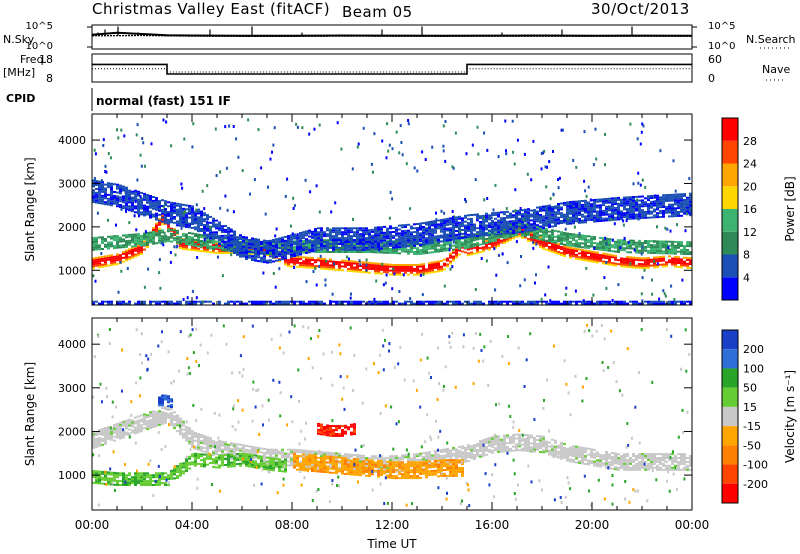 This screenshot has height=554, width=800. What do you see at coordinates (211, 9) in the screenshot?
I see `chart-title: Christmas Valley East (fitACF)` at bounding box center [211, 9].